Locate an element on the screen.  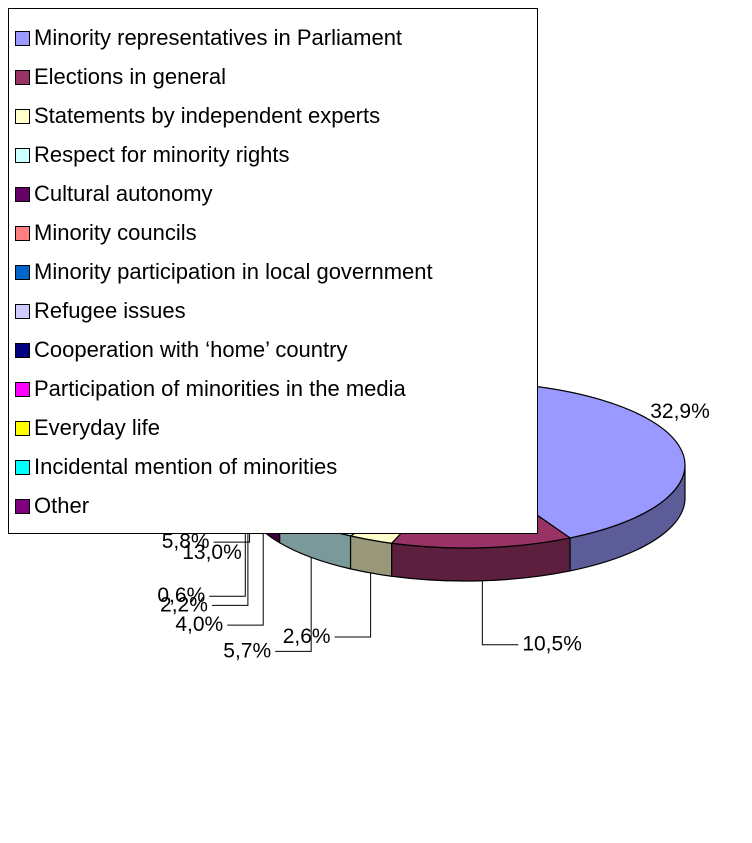
value-label: 32,9% is located at coordinates (680, 411).